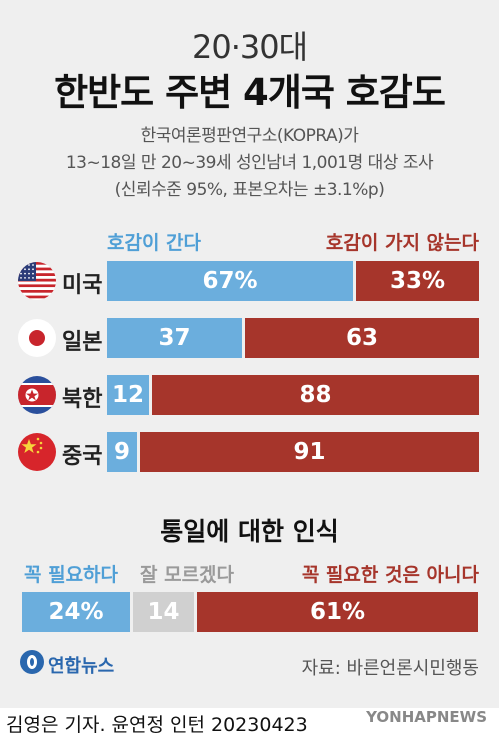  Describe the element at coordinates (362, 338) in the screenshot. I see `bar-negative: 63` at that location.